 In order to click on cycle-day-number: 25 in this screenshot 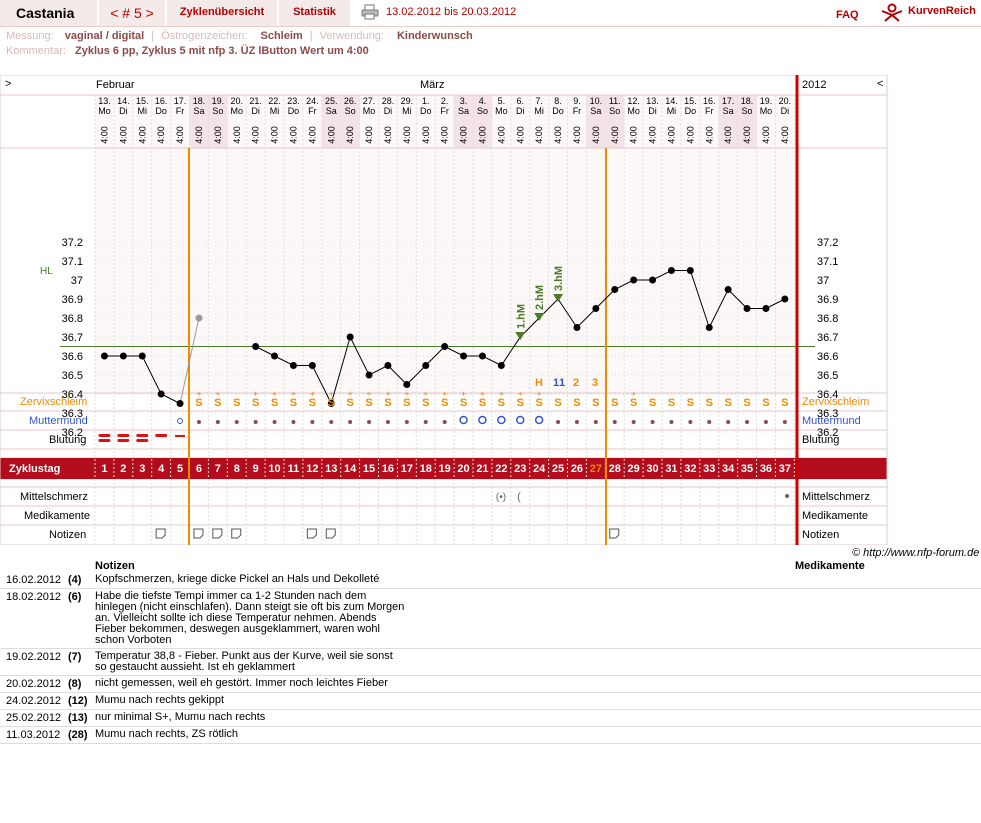, I will do `click(558, 469)`.